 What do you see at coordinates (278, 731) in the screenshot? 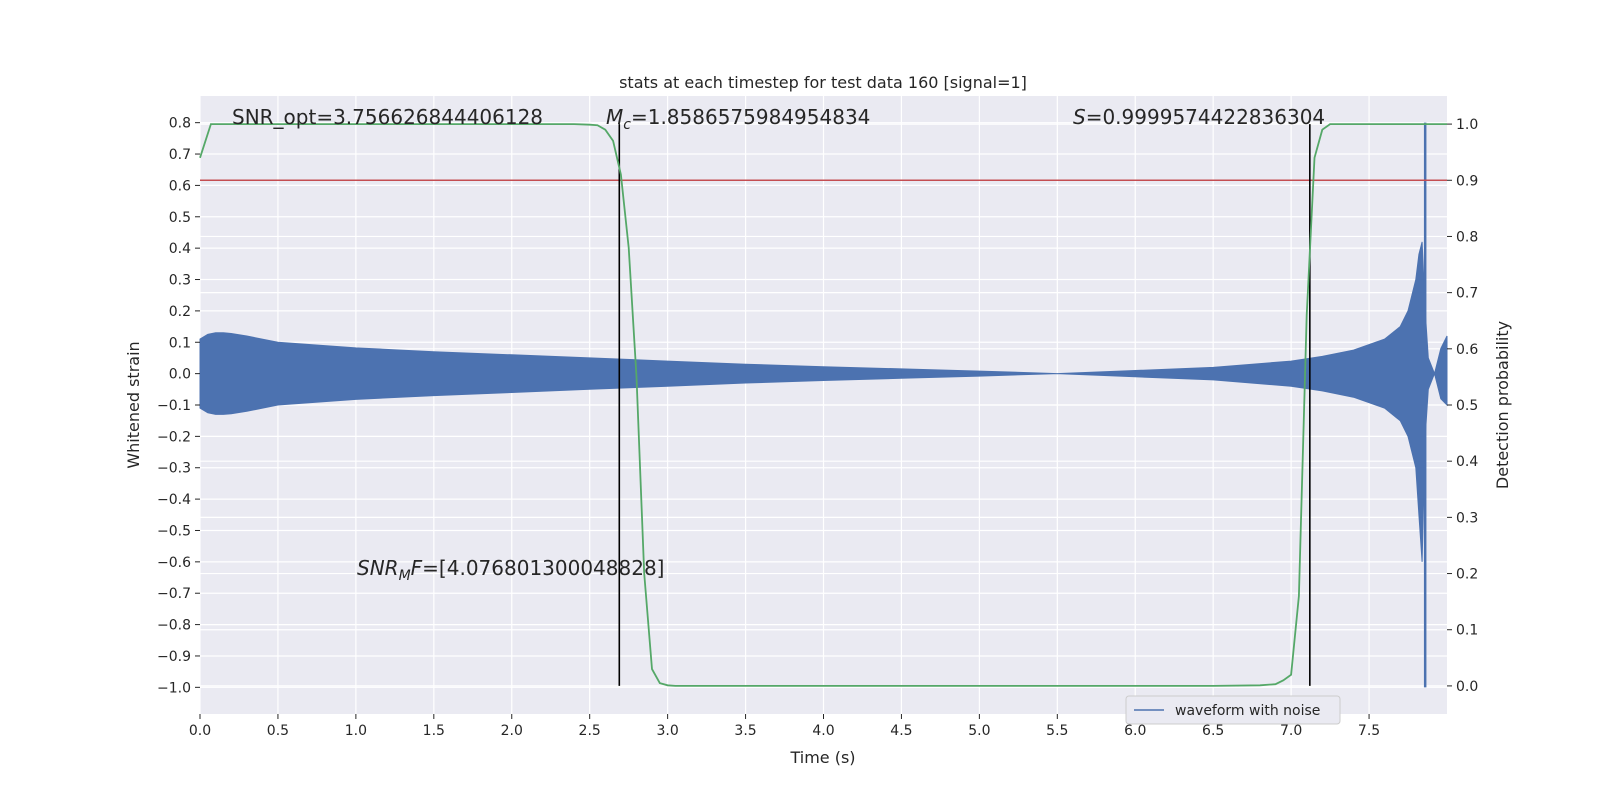
I see `x-tick-label: 0.5` at bounding box center [278, 731].